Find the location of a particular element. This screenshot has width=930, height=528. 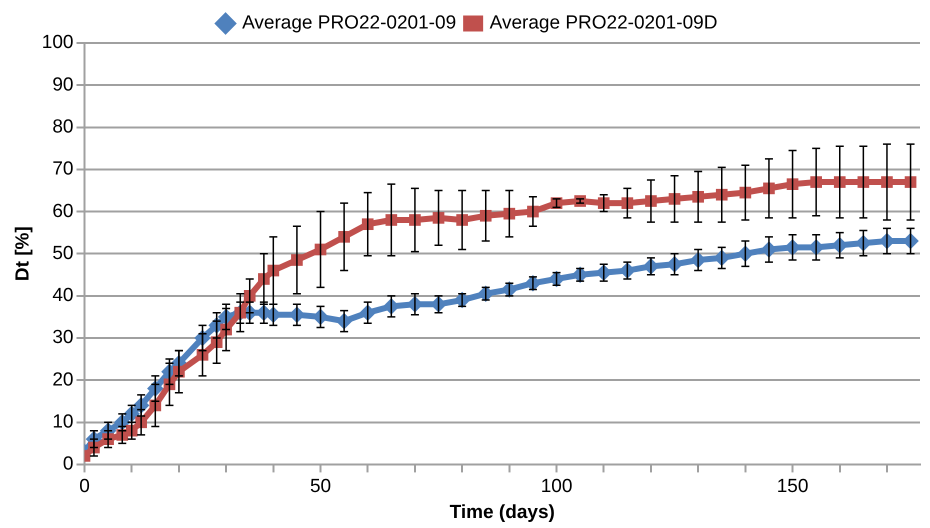

y-tick-label: 30 is located at coordinates (63, 337).